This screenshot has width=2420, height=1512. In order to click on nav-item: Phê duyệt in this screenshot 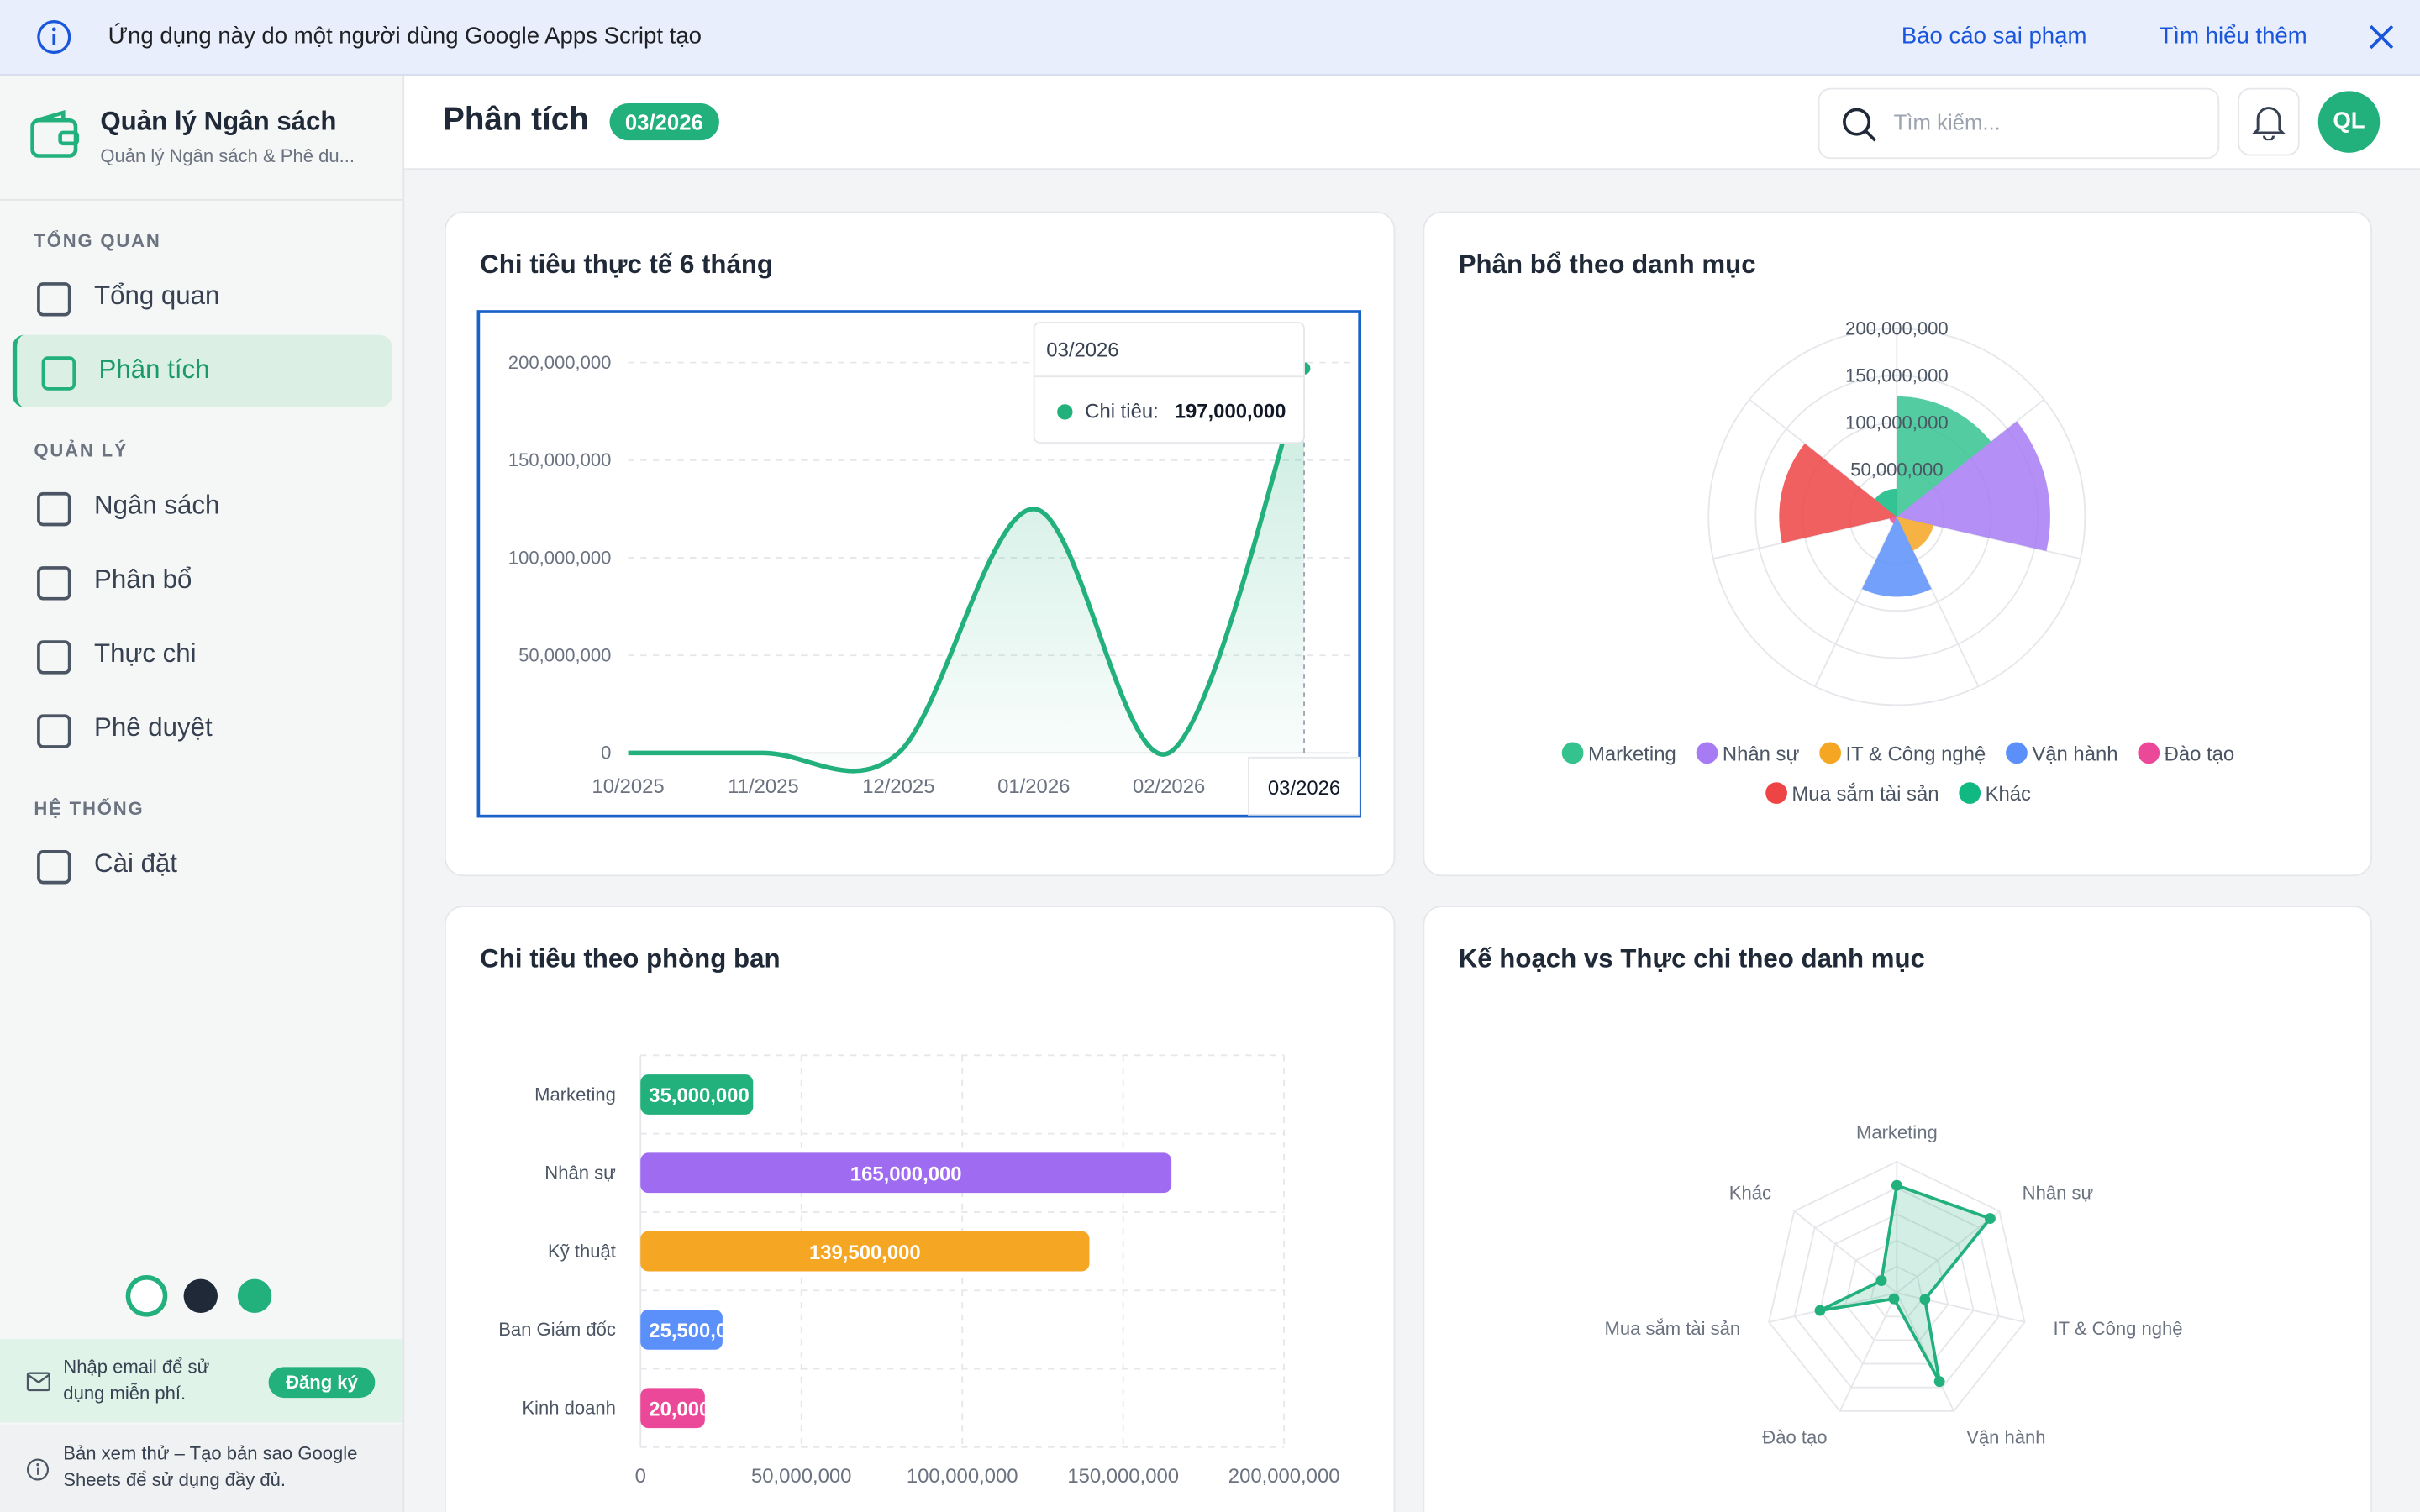, I will do `click(200, 729)`.